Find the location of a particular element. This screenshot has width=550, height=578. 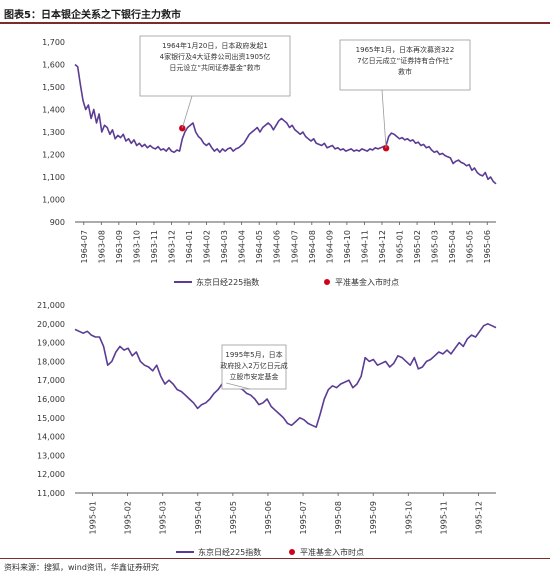

y-tick-label: 20,000 is located at coordinates (51, 324).